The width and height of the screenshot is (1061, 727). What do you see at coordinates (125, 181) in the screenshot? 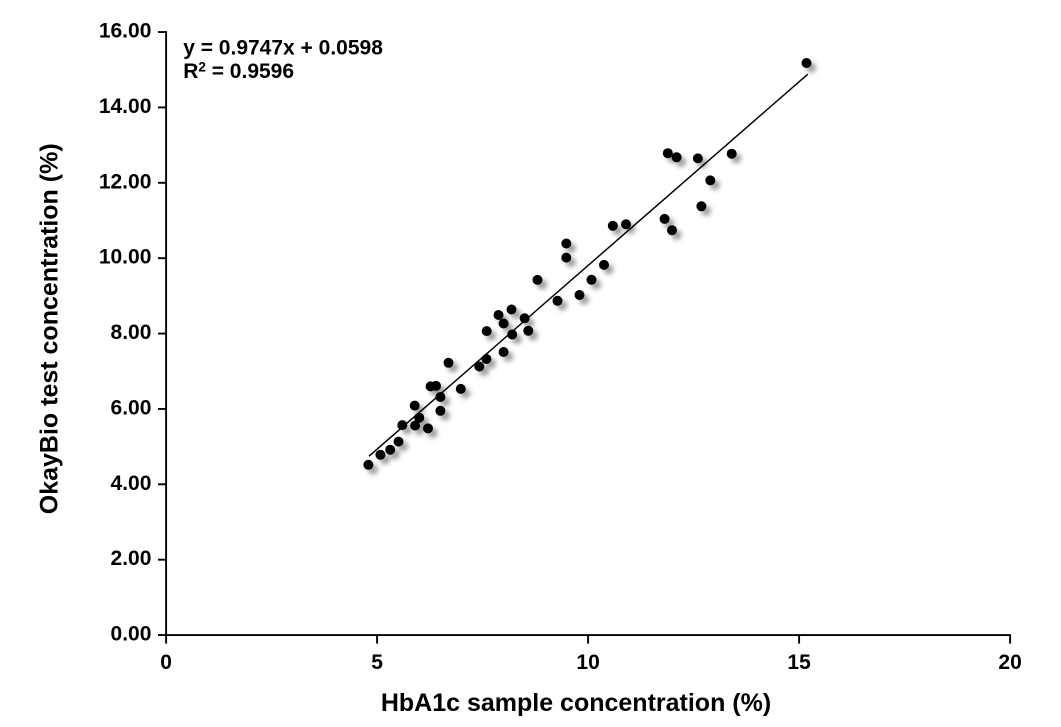
I see `svg-text: 12.00` at bounding box center [125, 181].